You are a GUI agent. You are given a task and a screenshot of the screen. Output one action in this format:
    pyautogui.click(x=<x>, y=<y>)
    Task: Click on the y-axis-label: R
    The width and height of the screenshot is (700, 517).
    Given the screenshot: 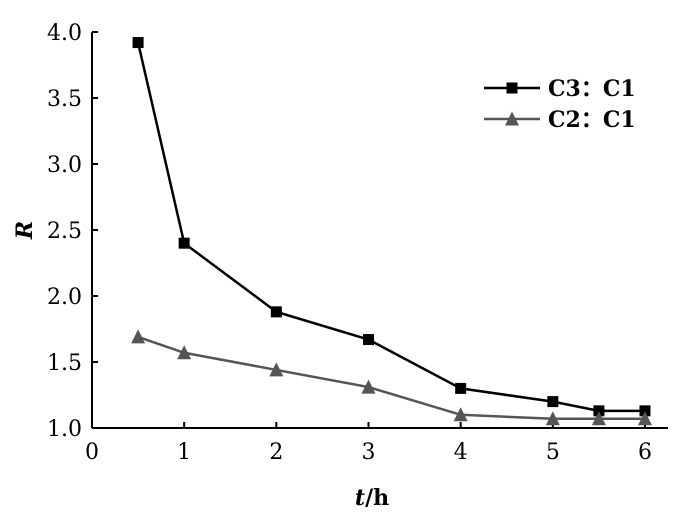 What is the action you would take?
    pyautogui.click(x=25, y=230)
    